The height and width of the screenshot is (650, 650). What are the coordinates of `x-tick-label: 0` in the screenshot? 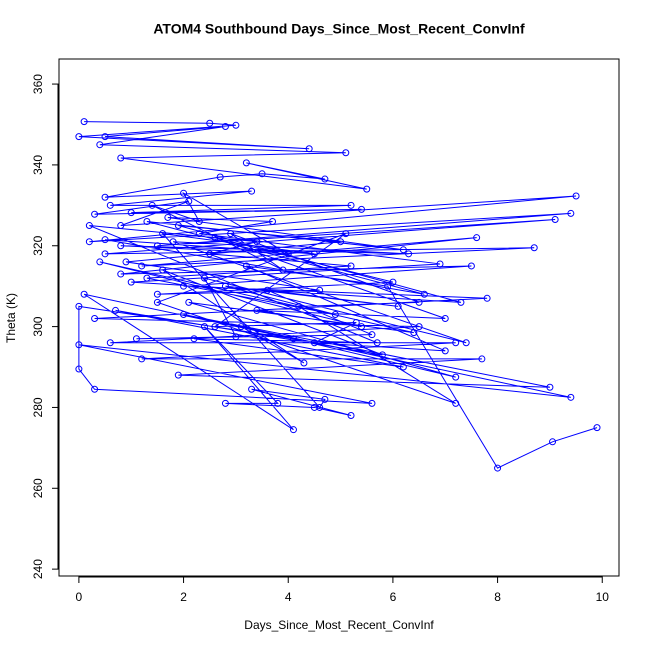 It's located at (79, 597).